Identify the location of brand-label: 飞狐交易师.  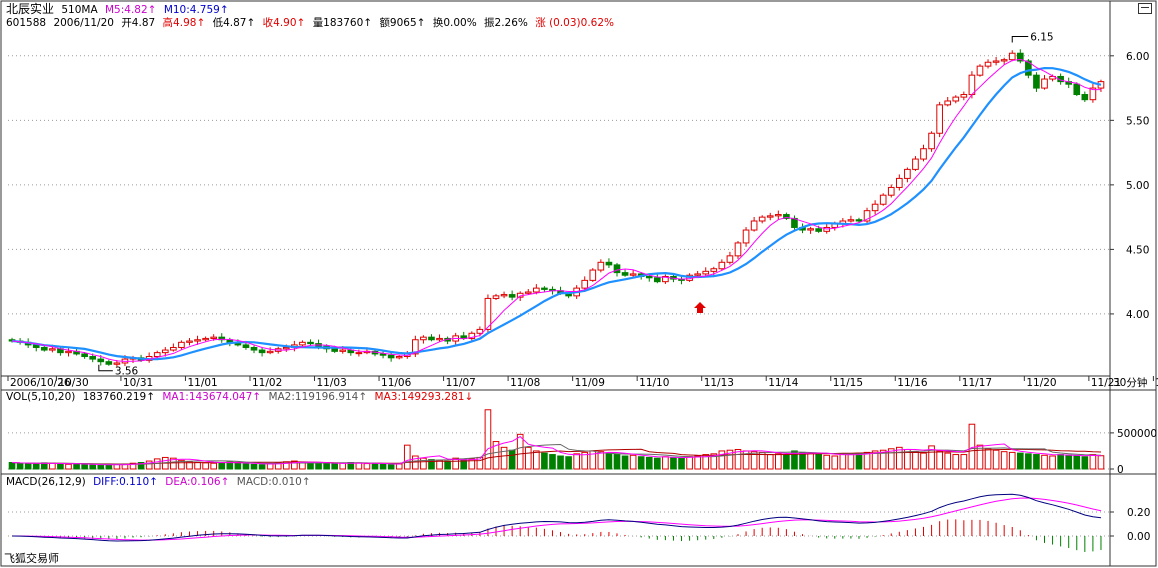
(31, 558).